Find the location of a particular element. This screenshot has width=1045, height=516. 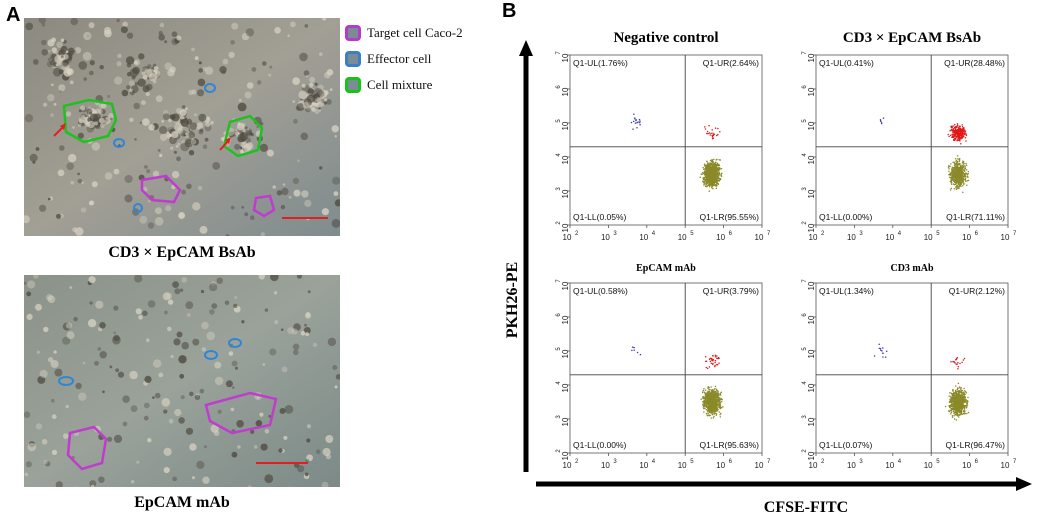

quadrant-label-ul: Q1-UL(1.34%) is located at coordinates (846, 291).